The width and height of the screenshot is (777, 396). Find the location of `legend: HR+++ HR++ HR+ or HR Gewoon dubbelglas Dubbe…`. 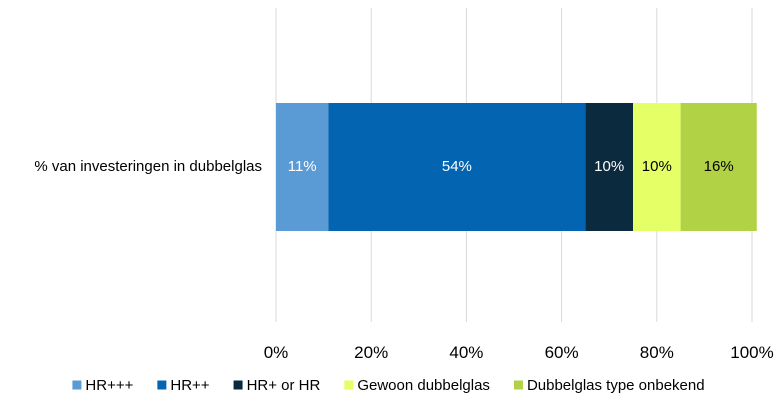

legend: HR+++ HR++ HR+ or HR Gewoon dubbelglas Dubbe… is located at coordinates (388, 385).